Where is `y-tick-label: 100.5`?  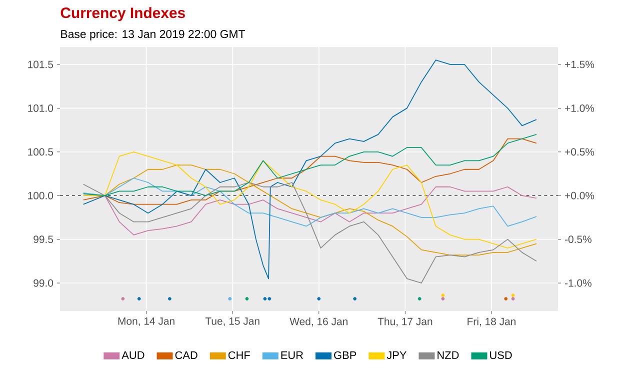
y-tick-label: 100.5 is located at coordinates (41, 152).